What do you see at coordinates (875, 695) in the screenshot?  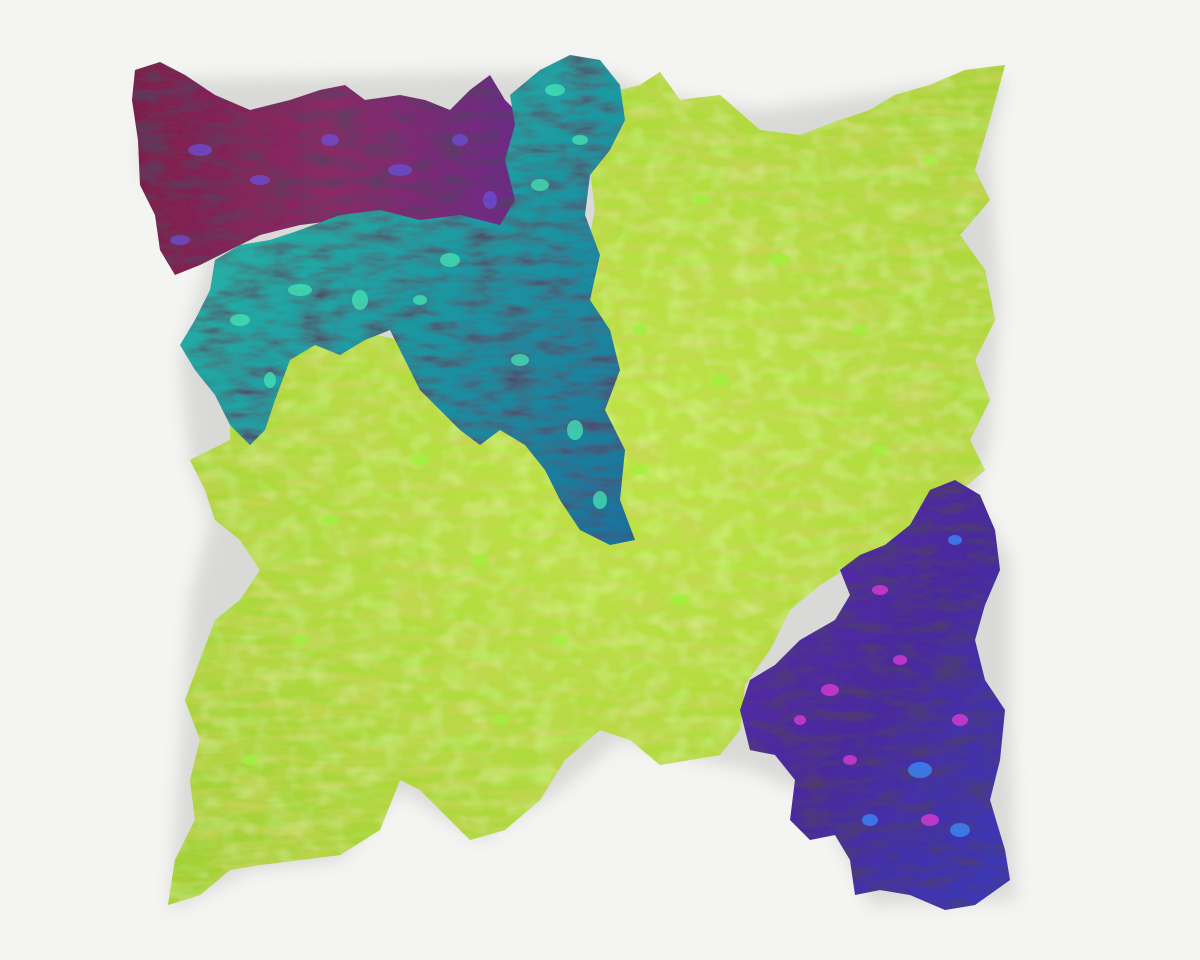 I see `violet-panel` at bounding box center [875, 695].